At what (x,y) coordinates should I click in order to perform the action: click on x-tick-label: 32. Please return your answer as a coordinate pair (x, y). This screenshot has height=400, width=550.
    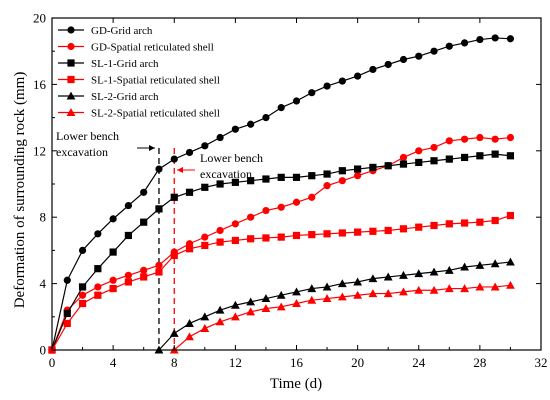
    Looking at the image, I should click on (541, 362).